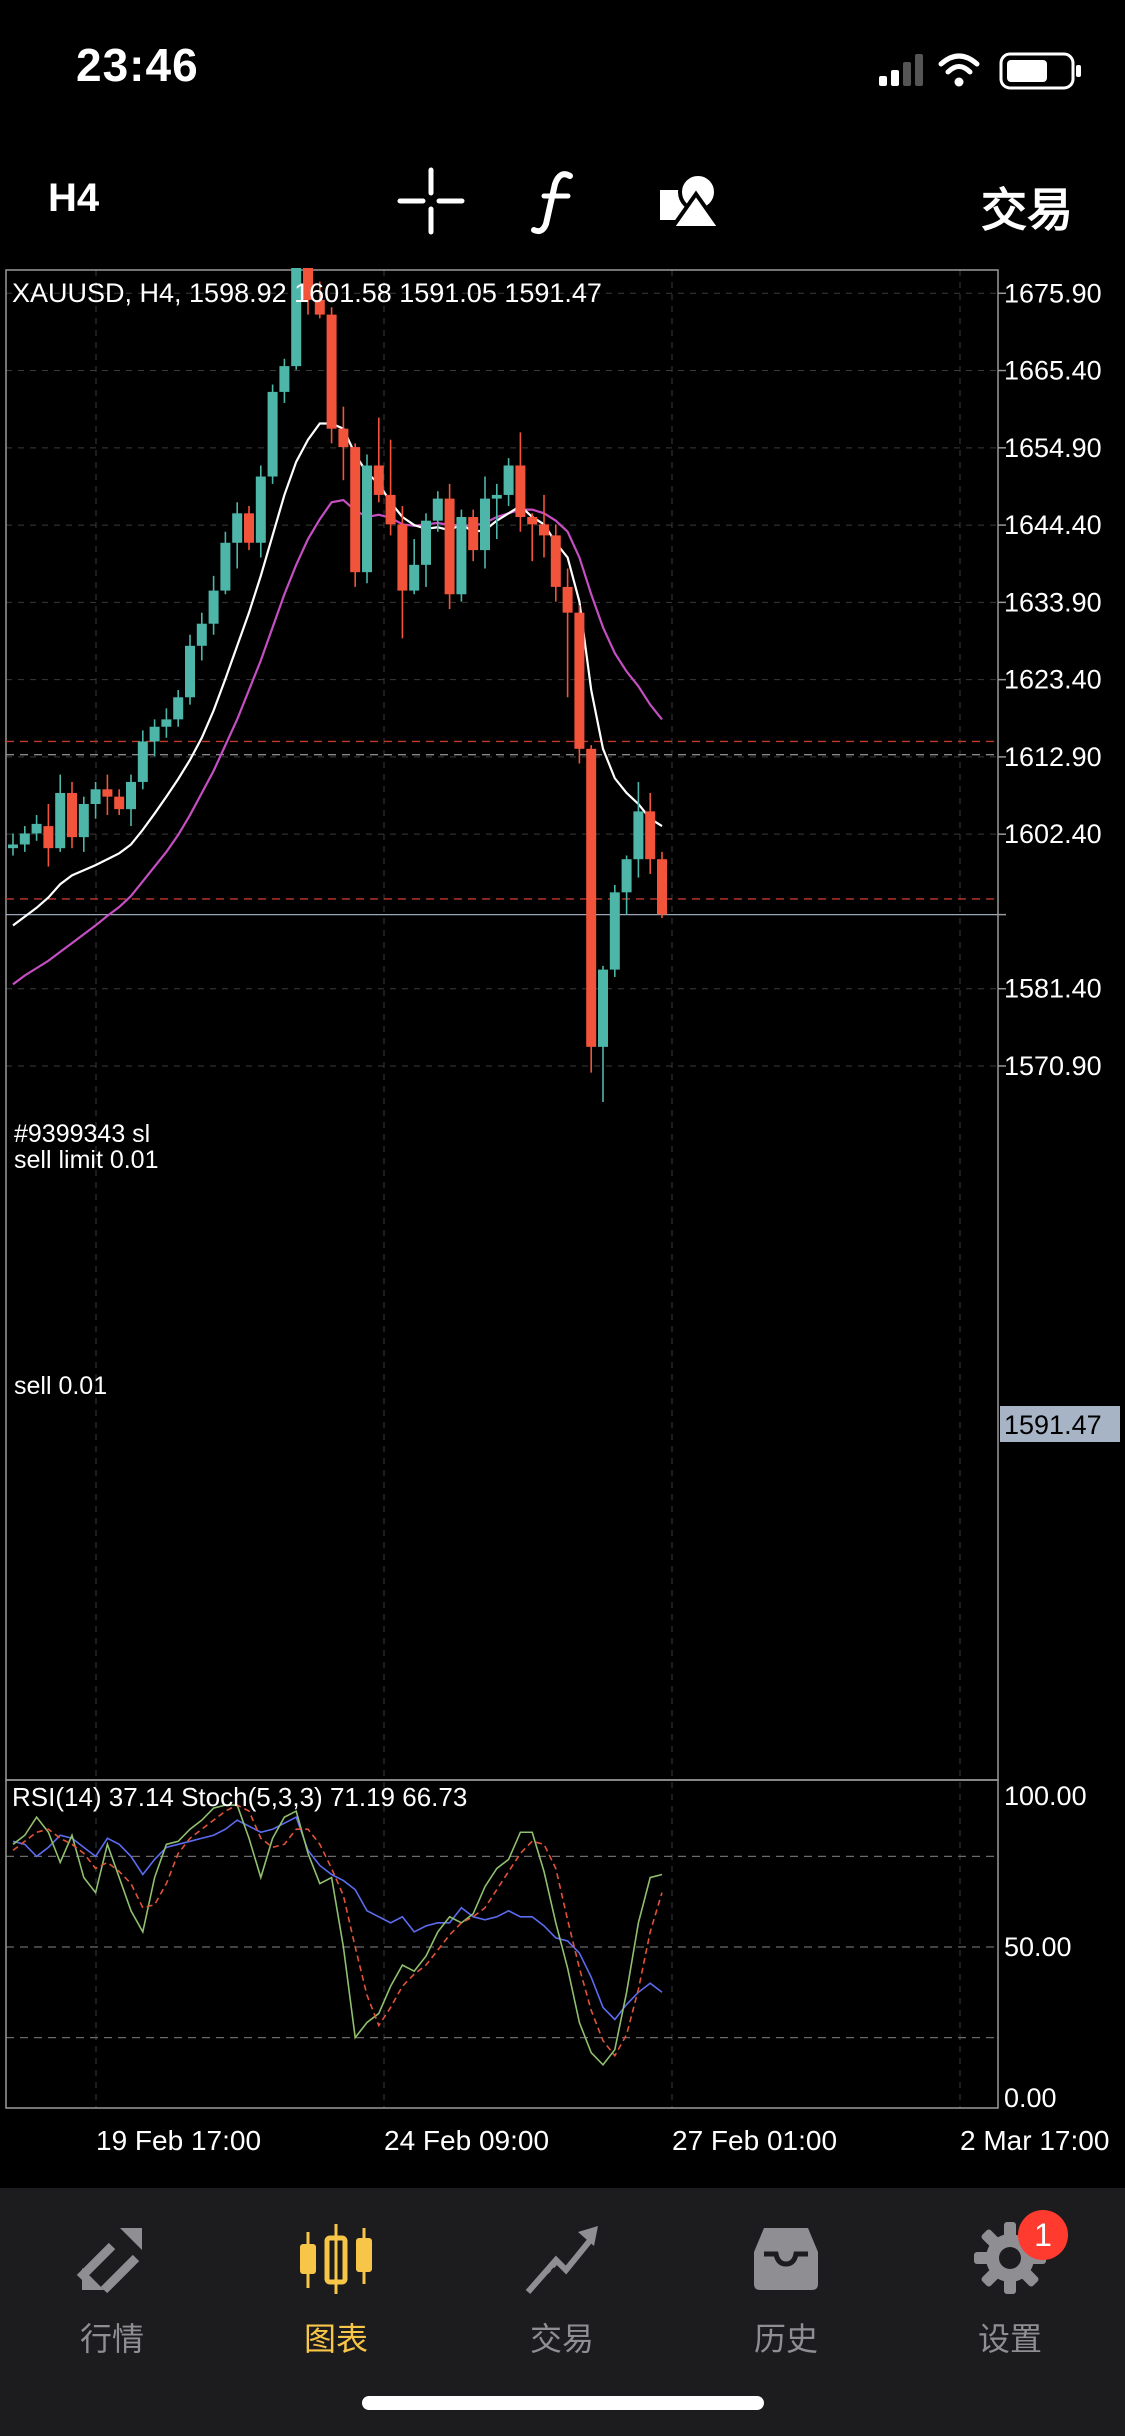 This screenshot has width=1125, height=2436. I want to click on tab-chart: 图表, so click(336, 2285).